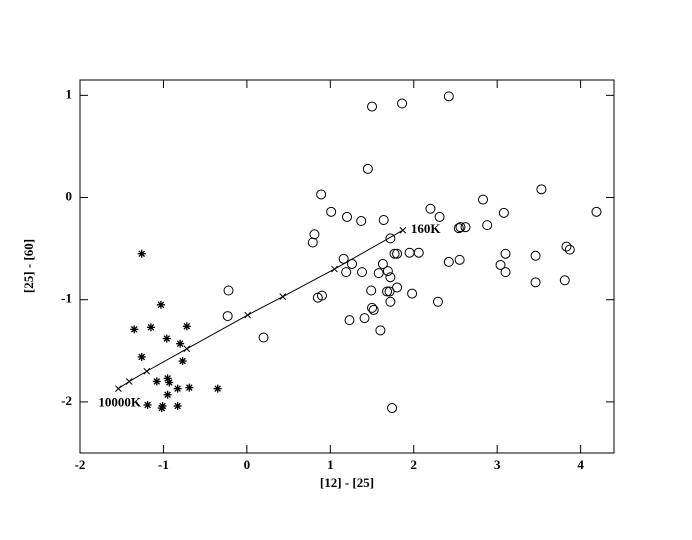 The image size is (692, 540). I want to click on x-tick-label: 4, so click(580, 464).